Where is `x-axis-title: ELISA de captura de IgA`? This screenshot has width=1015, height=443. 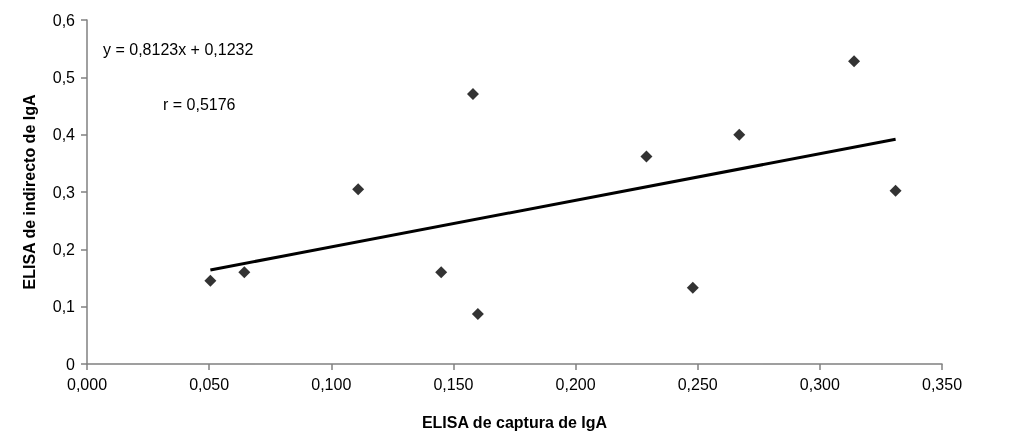
x-axis-title: ELISA de captura de IgA is located at coordinates (514, 422).